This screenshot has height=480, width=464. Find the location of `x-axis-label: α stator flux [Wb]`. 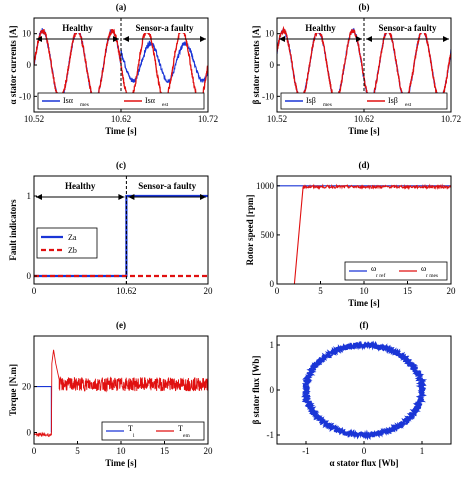

x-axis-label: α stator flux [Wb] is located at coordinates (363, 463).